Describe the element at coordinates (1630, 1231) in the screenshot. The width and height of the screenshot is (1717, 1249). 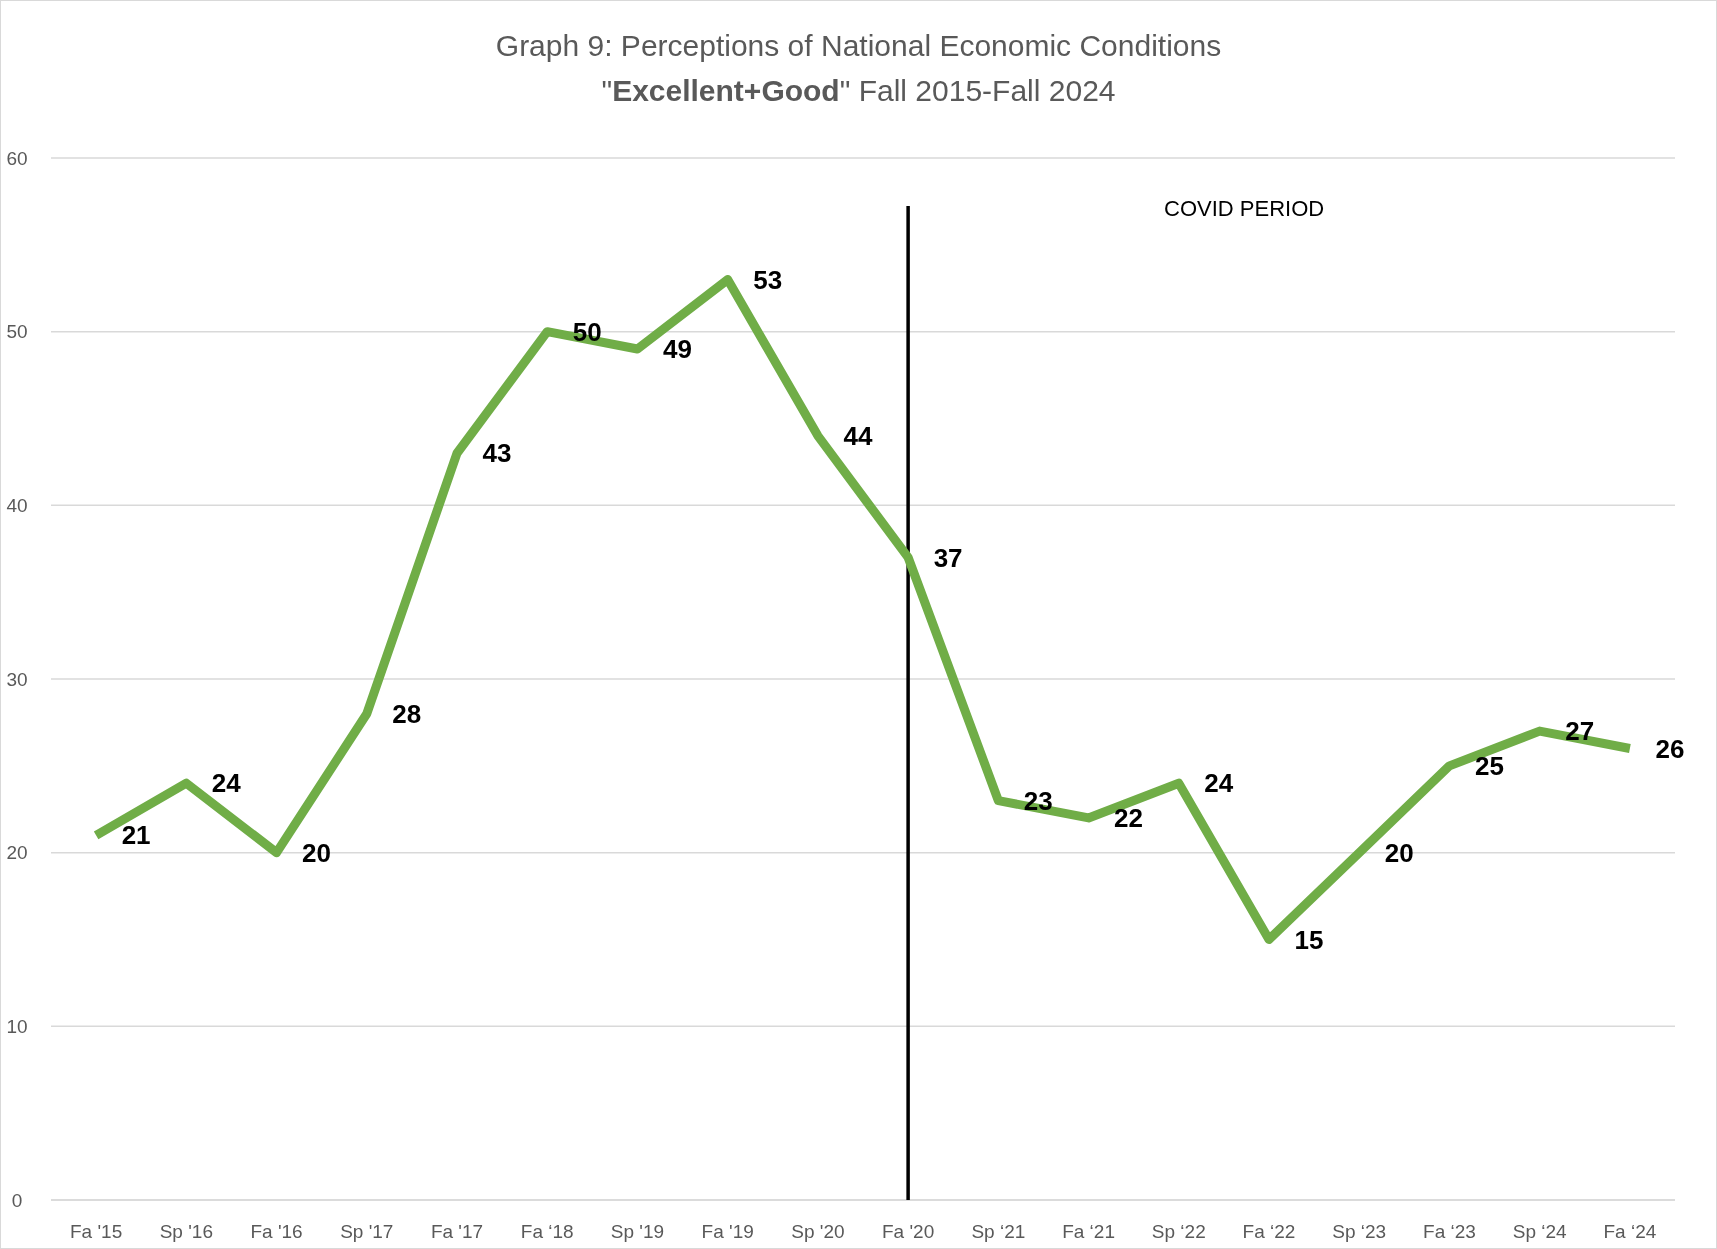
I see `x-tick-label: Fa ‘24` at that location.